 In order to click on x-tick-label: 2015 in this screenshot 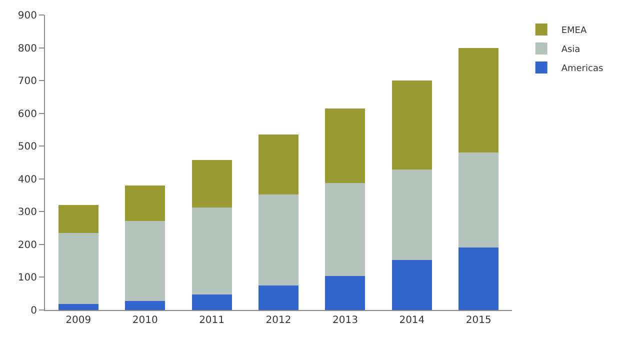, I will do `click(479, 320)`.